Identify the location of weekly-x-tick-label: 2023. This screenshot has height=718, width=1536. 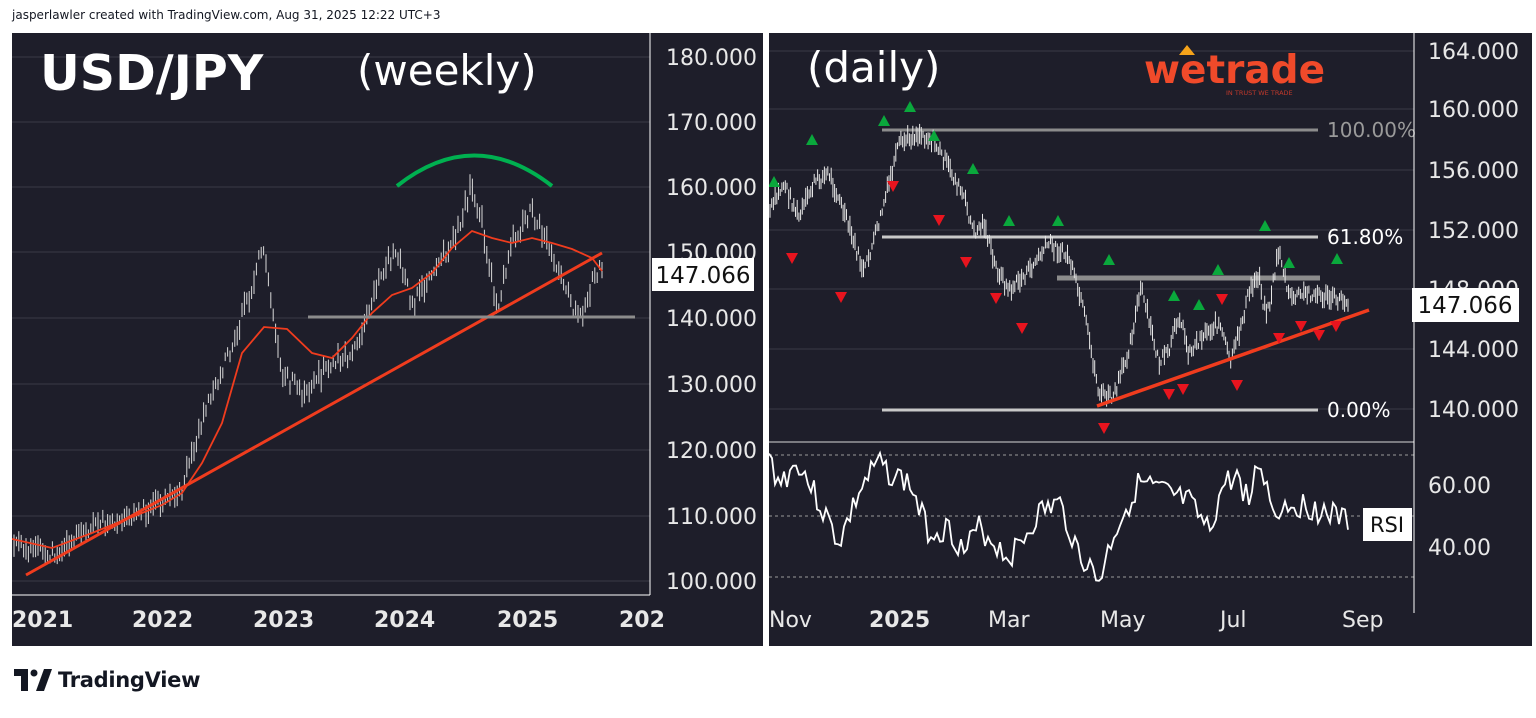
(283, 620).